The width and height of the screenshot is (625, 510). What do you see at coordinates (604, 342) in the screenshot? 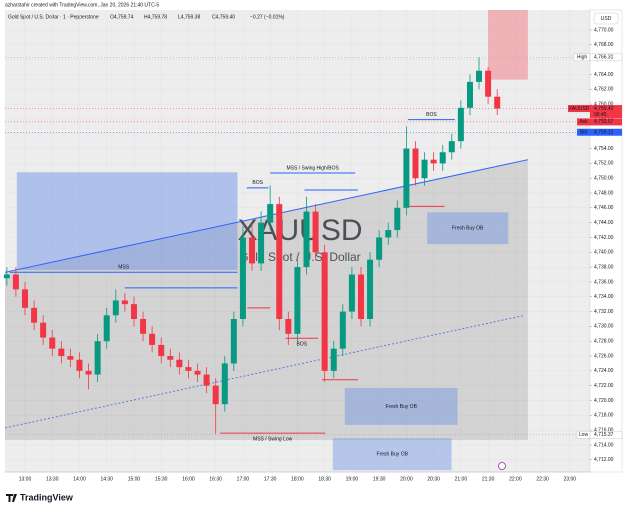
I see `y-tick-label: 4,728.00` at bounding box center [604, 342].